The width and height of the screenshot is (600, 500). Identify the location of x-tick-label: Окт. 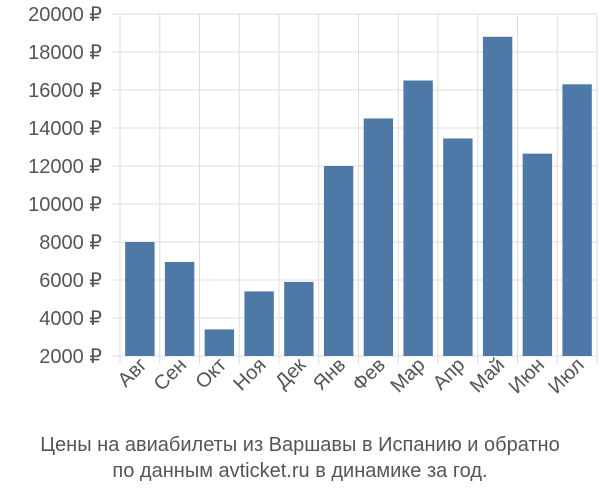
(211, 373).